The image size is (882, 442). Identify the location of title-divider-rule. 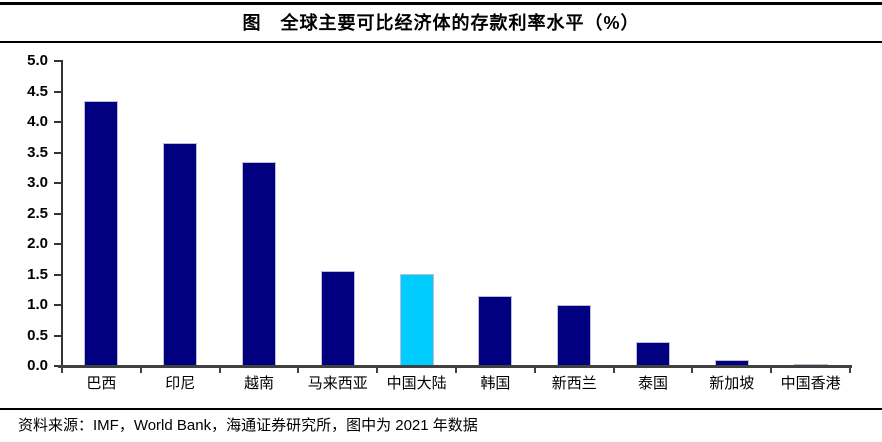
(441, 42).